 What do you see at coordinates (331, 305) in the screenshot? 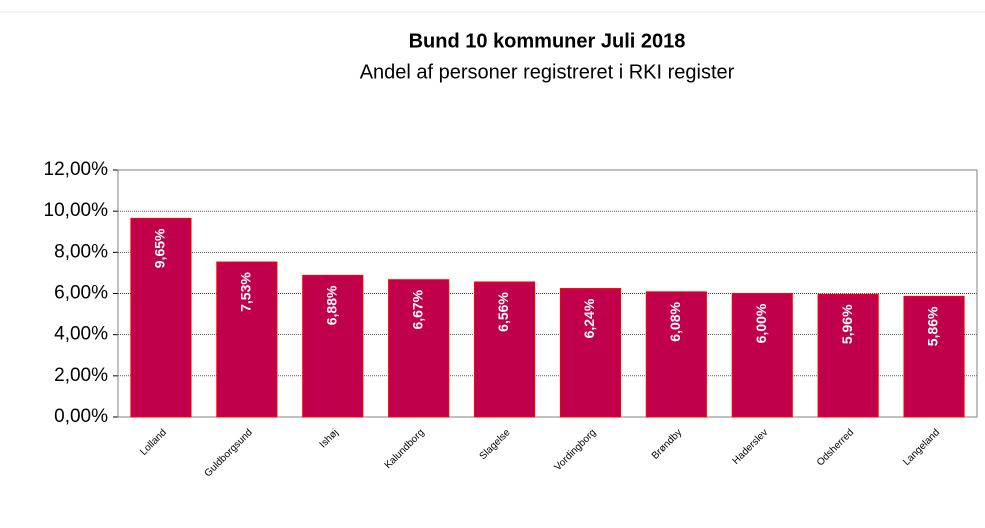
I see `value-label: 6,88%` at bounding box center [331, 305].